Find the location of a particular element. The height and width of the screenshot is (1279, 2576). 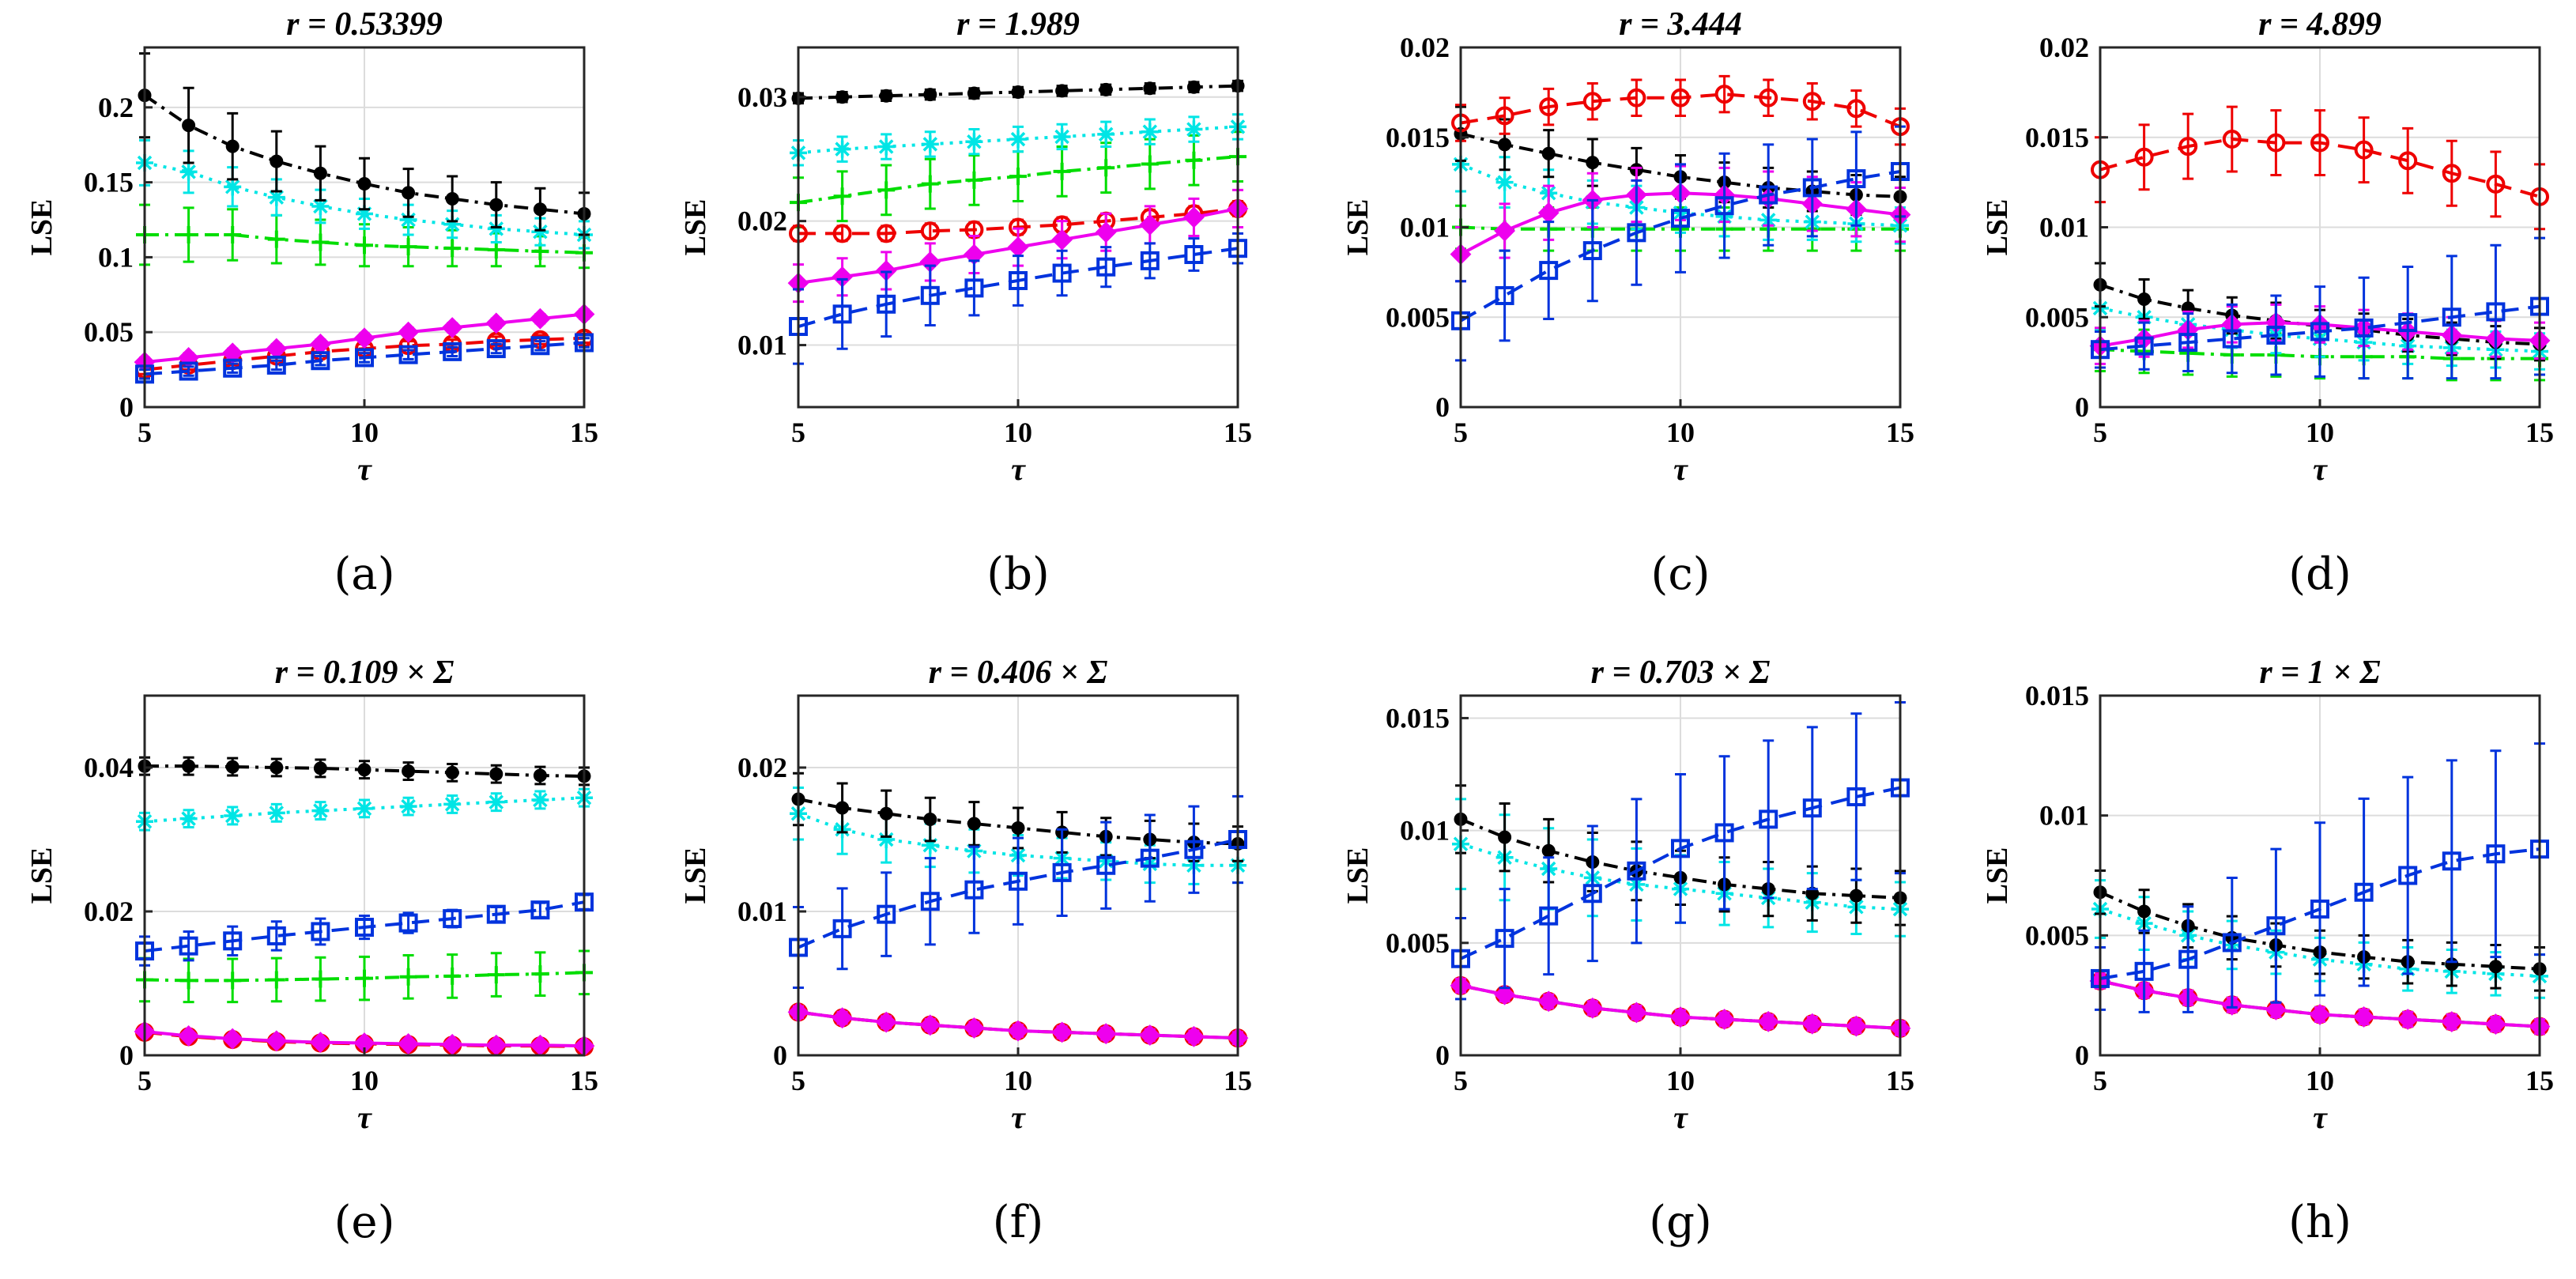

x-axis-label: τ is located at coordinates (1018, 469).